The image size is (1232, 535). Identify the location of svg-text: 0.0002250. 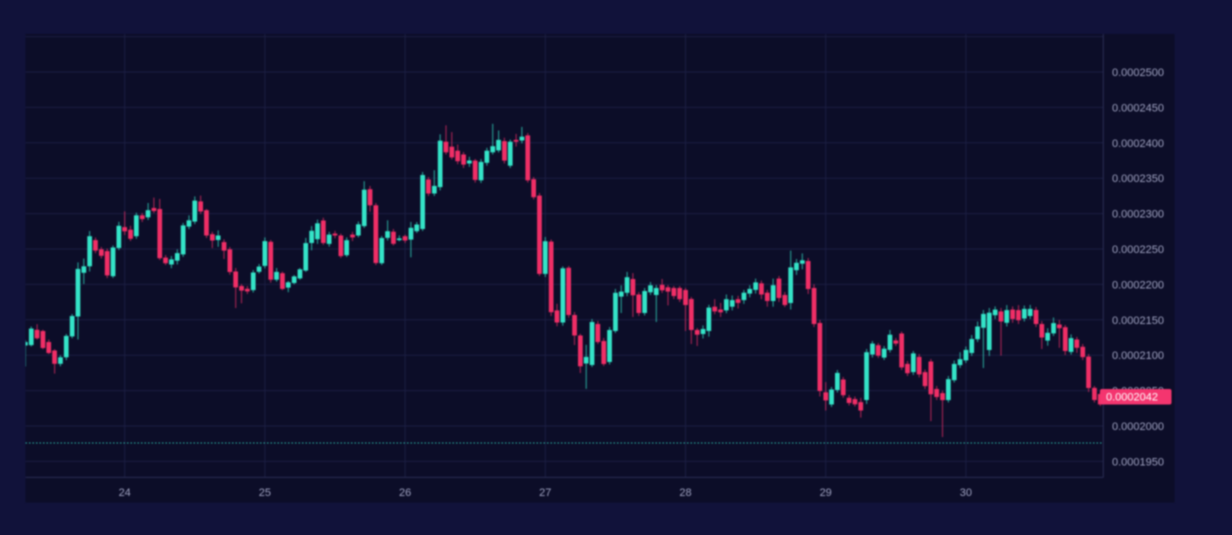
(1138, 250).